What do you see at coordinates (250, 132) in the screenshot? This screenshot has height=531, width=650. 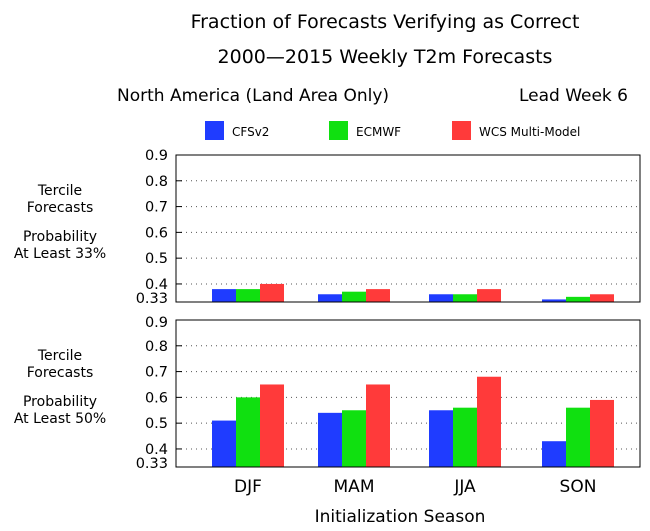 I see `legend-label: CFSv2` at bounding box center [250, 132].